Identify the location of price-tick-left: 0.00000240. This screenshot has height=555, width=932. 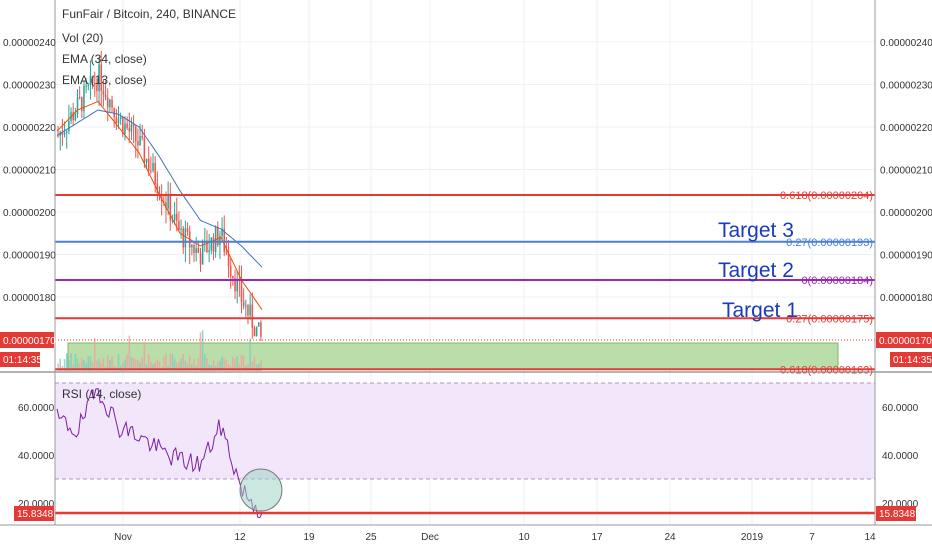
(29, 43).